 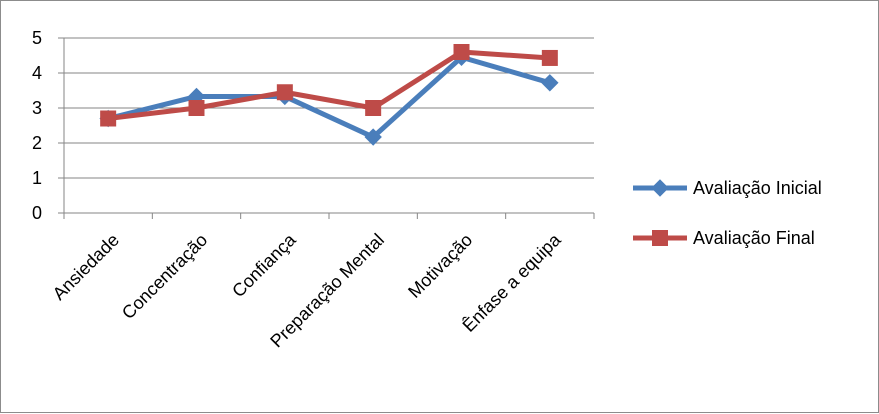 What do you see at coordinates (164, 276) in the screenshot?
I see `x-tick-label: Concentração` at bounding box center [164, 276].